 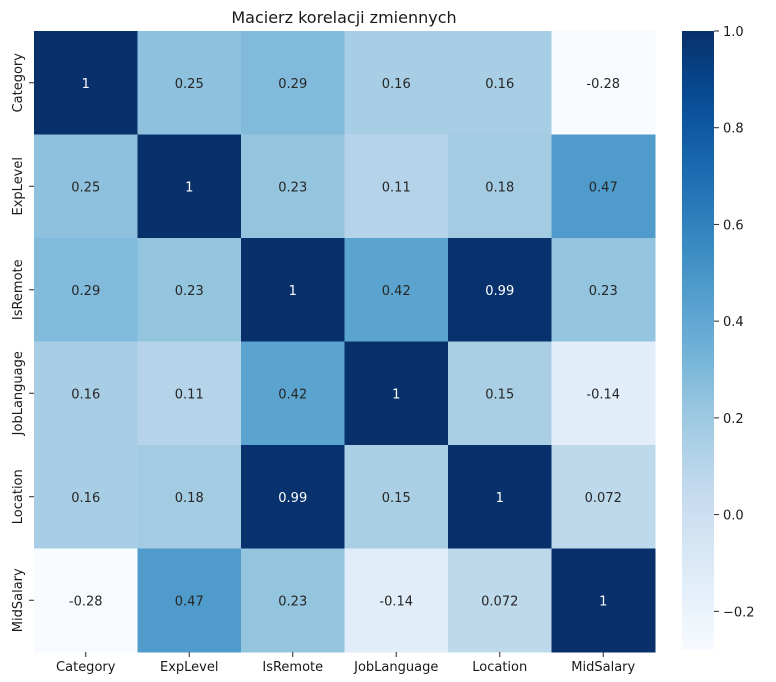 I want to click on heatmap-value-label-r5-c1: 0.47, so click(x=189, y=601).